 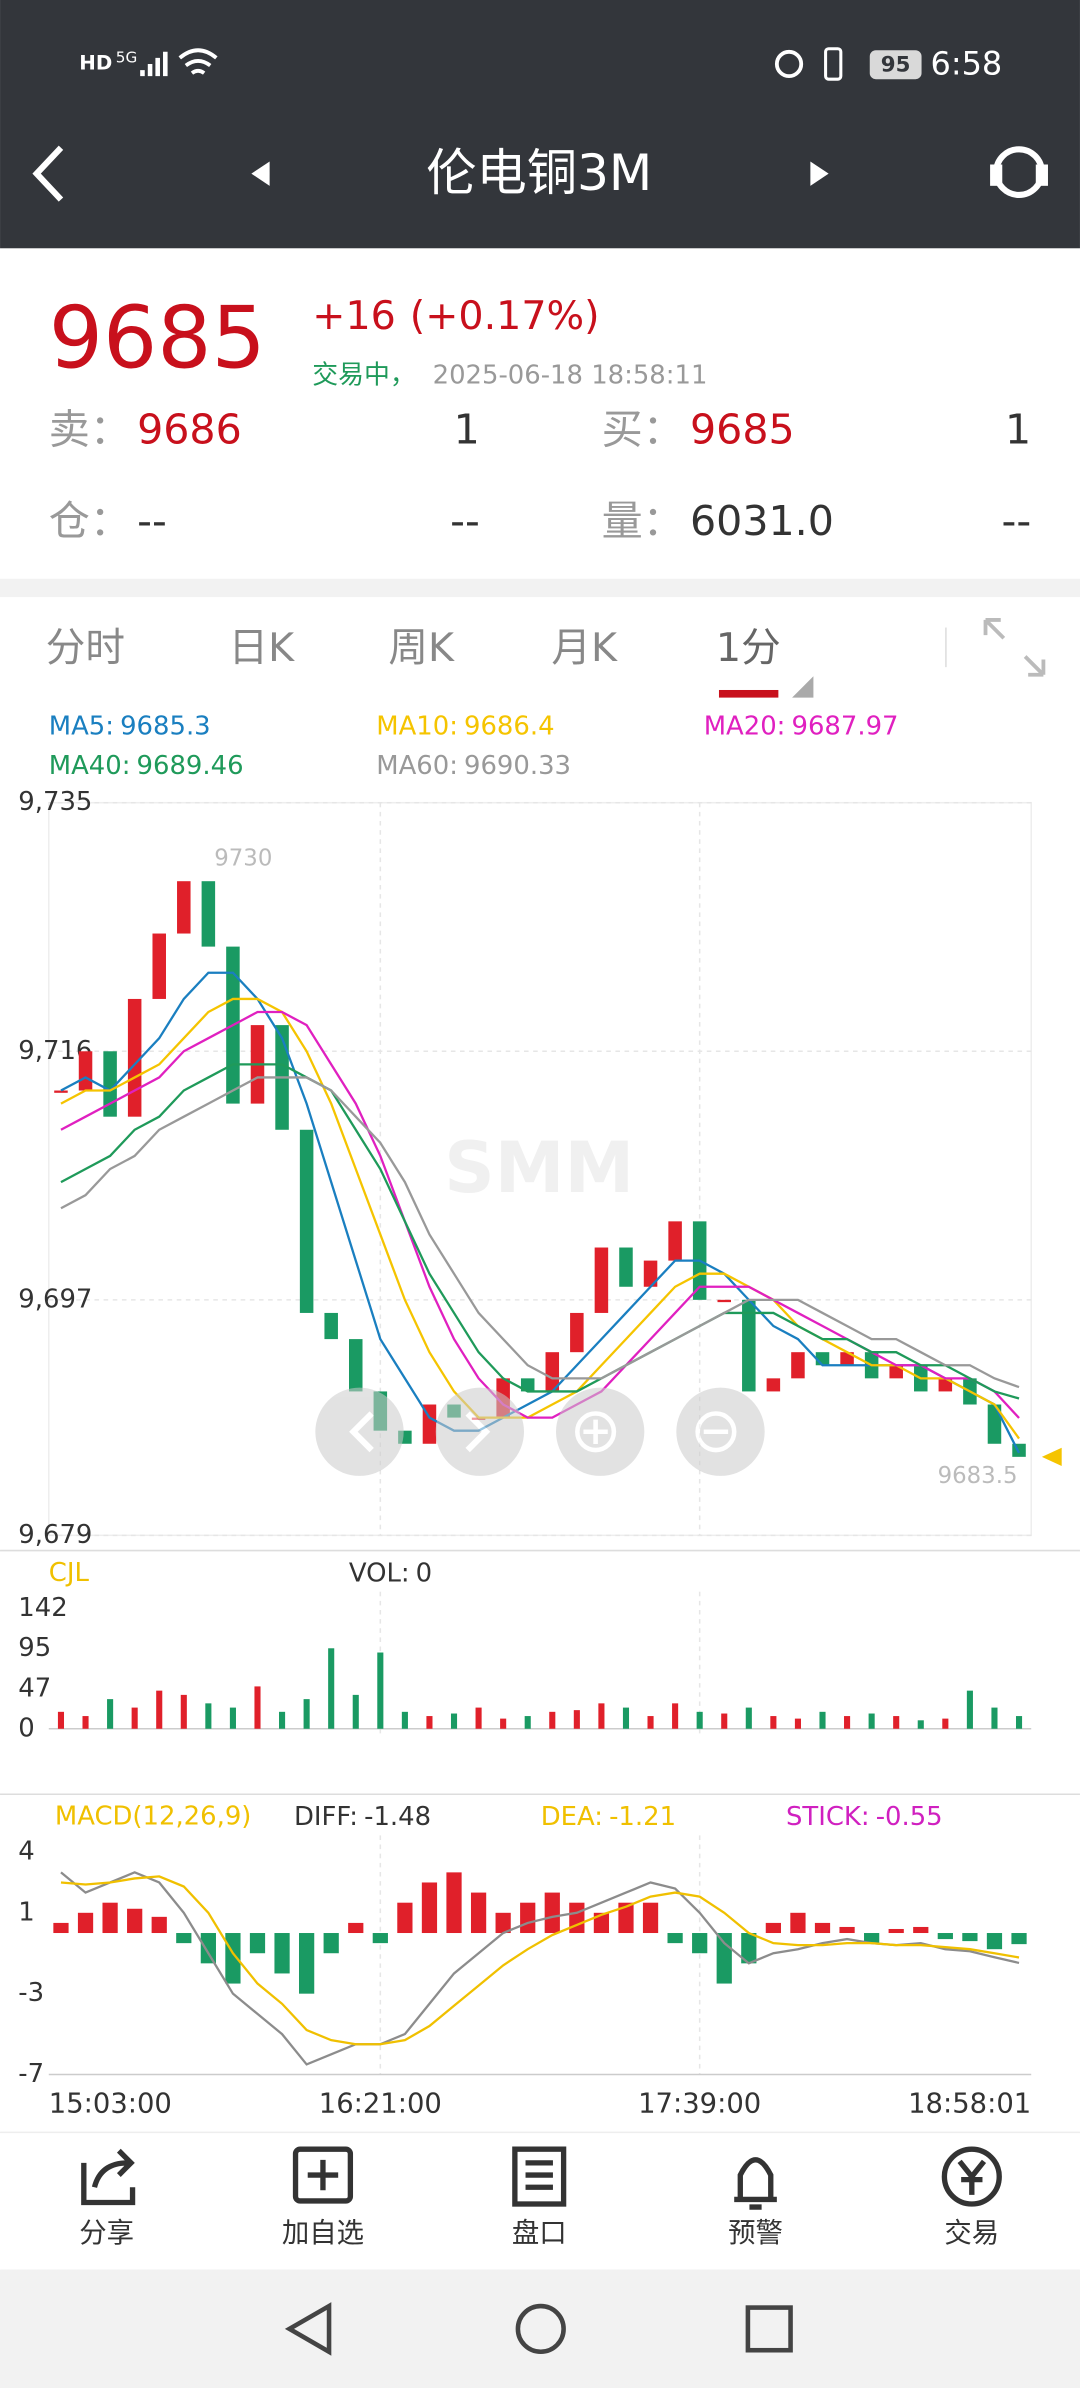 What do you see at coordinates (323, 2175) in the screenshot?
I see `add-icon` at bounding box center [323, 2175].